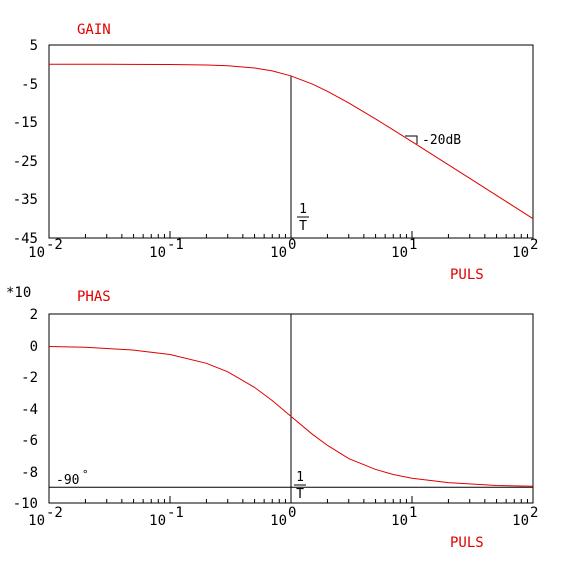 The image size is (562, 565). What do you see at coordinates (303, 218) in the screenshot?
I see `gain-corner-label: 1 T` at bounding box center [303, 218].